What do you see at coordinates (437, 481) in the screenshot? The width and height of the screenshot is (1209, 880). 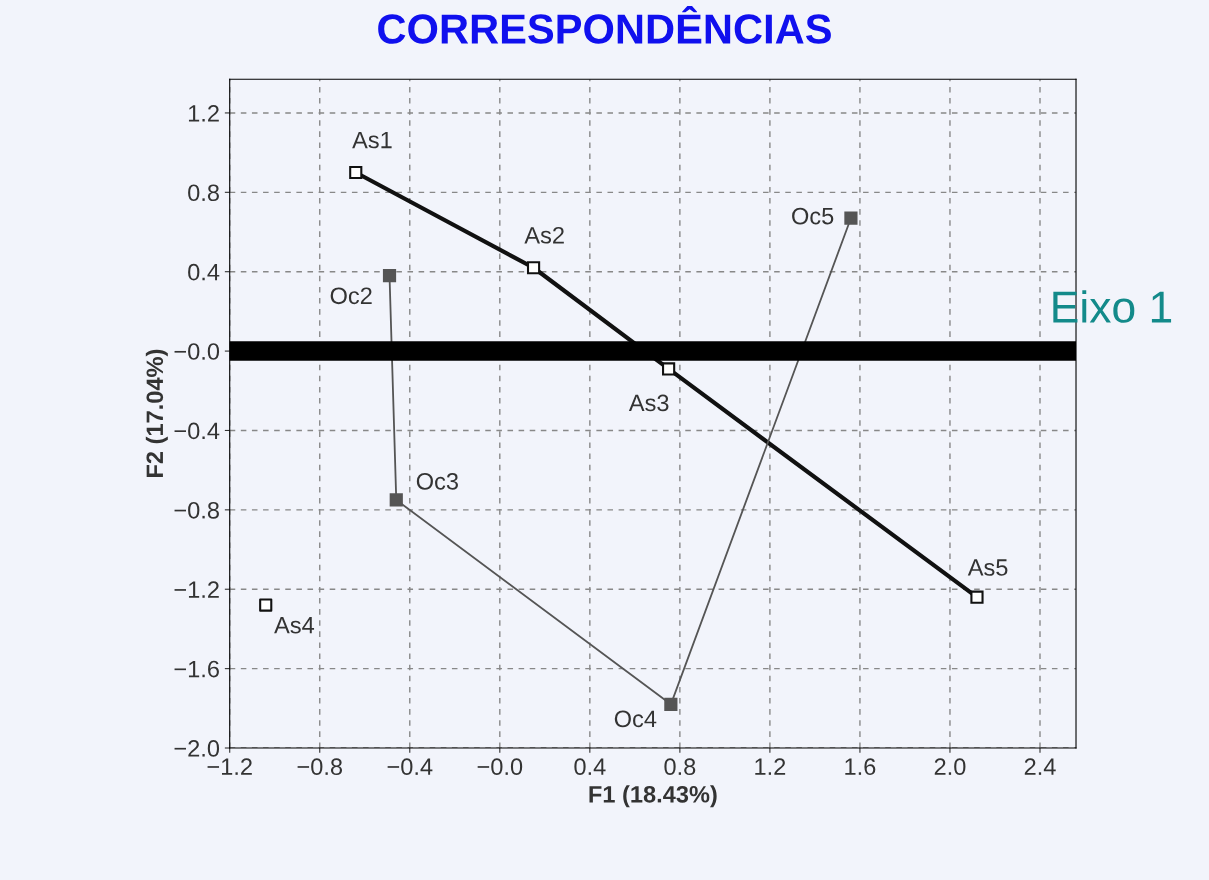 I see `annotation: Oc3` at bounding box center [437, 481].